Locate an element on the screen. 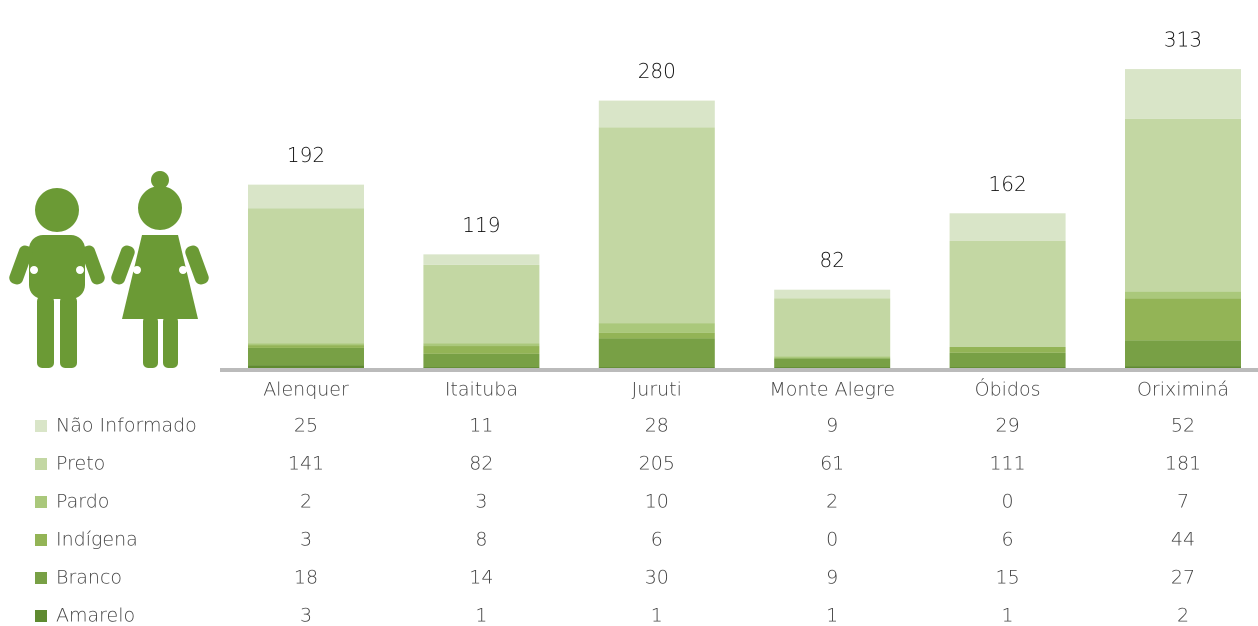 This screenshot has height=626, width=1258. total-label: 119 is located at coordinates (481, 225).